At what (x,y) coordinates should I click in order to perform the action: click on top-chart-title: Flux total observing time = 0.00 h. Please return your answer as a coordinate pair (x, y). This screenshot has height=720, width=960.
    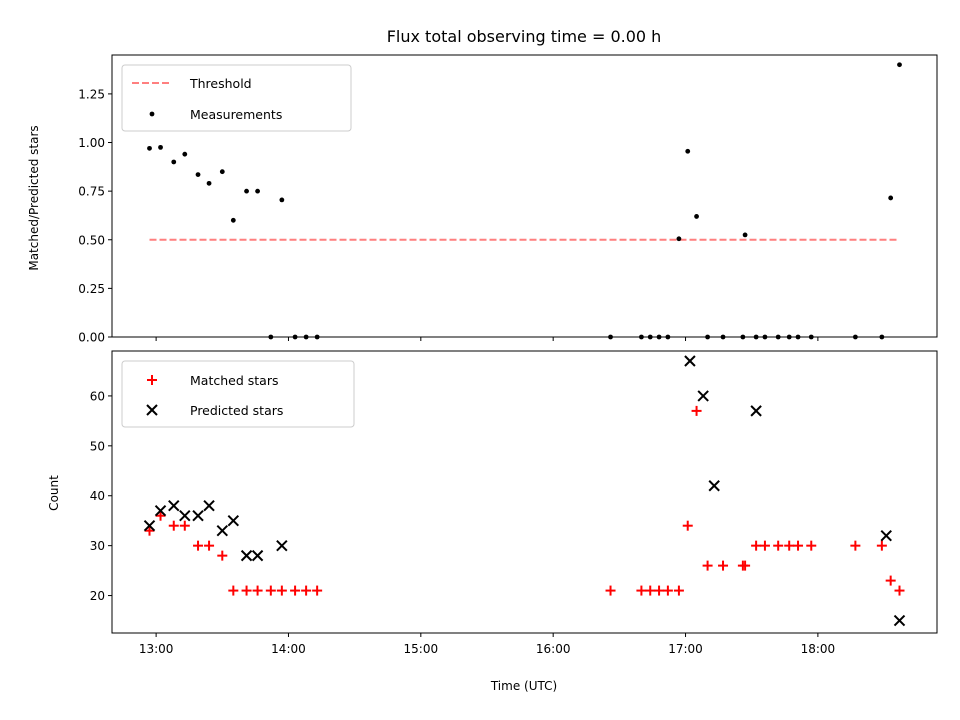
    Looking at the image, I should click on (524, 36).